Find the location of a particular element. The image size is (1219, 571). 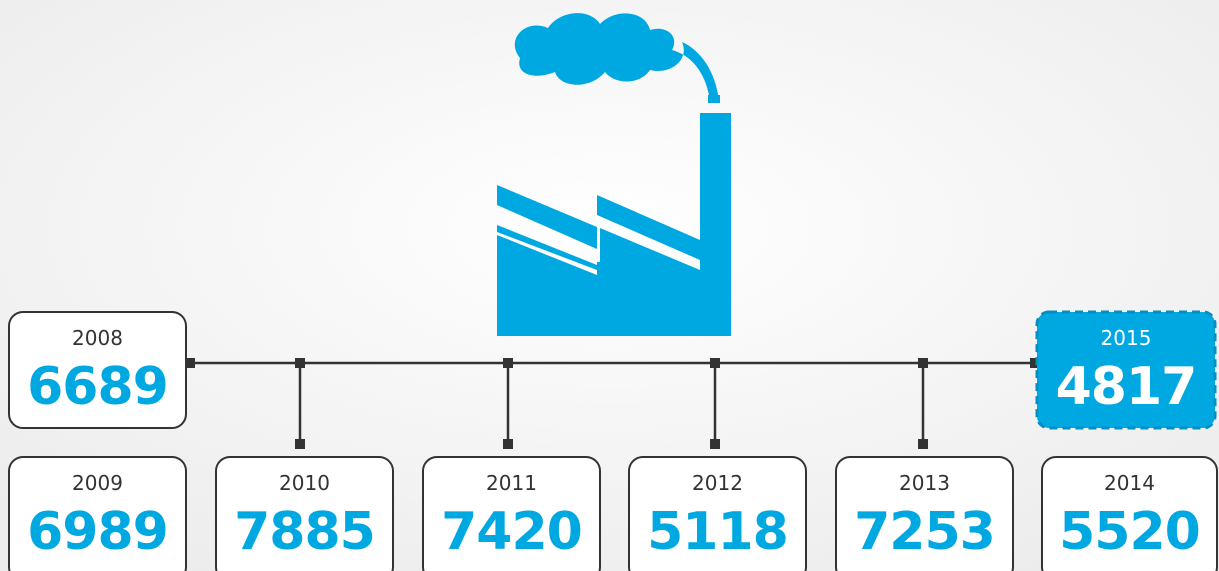

year-label: 2010 is located at coordinates (304, 483).